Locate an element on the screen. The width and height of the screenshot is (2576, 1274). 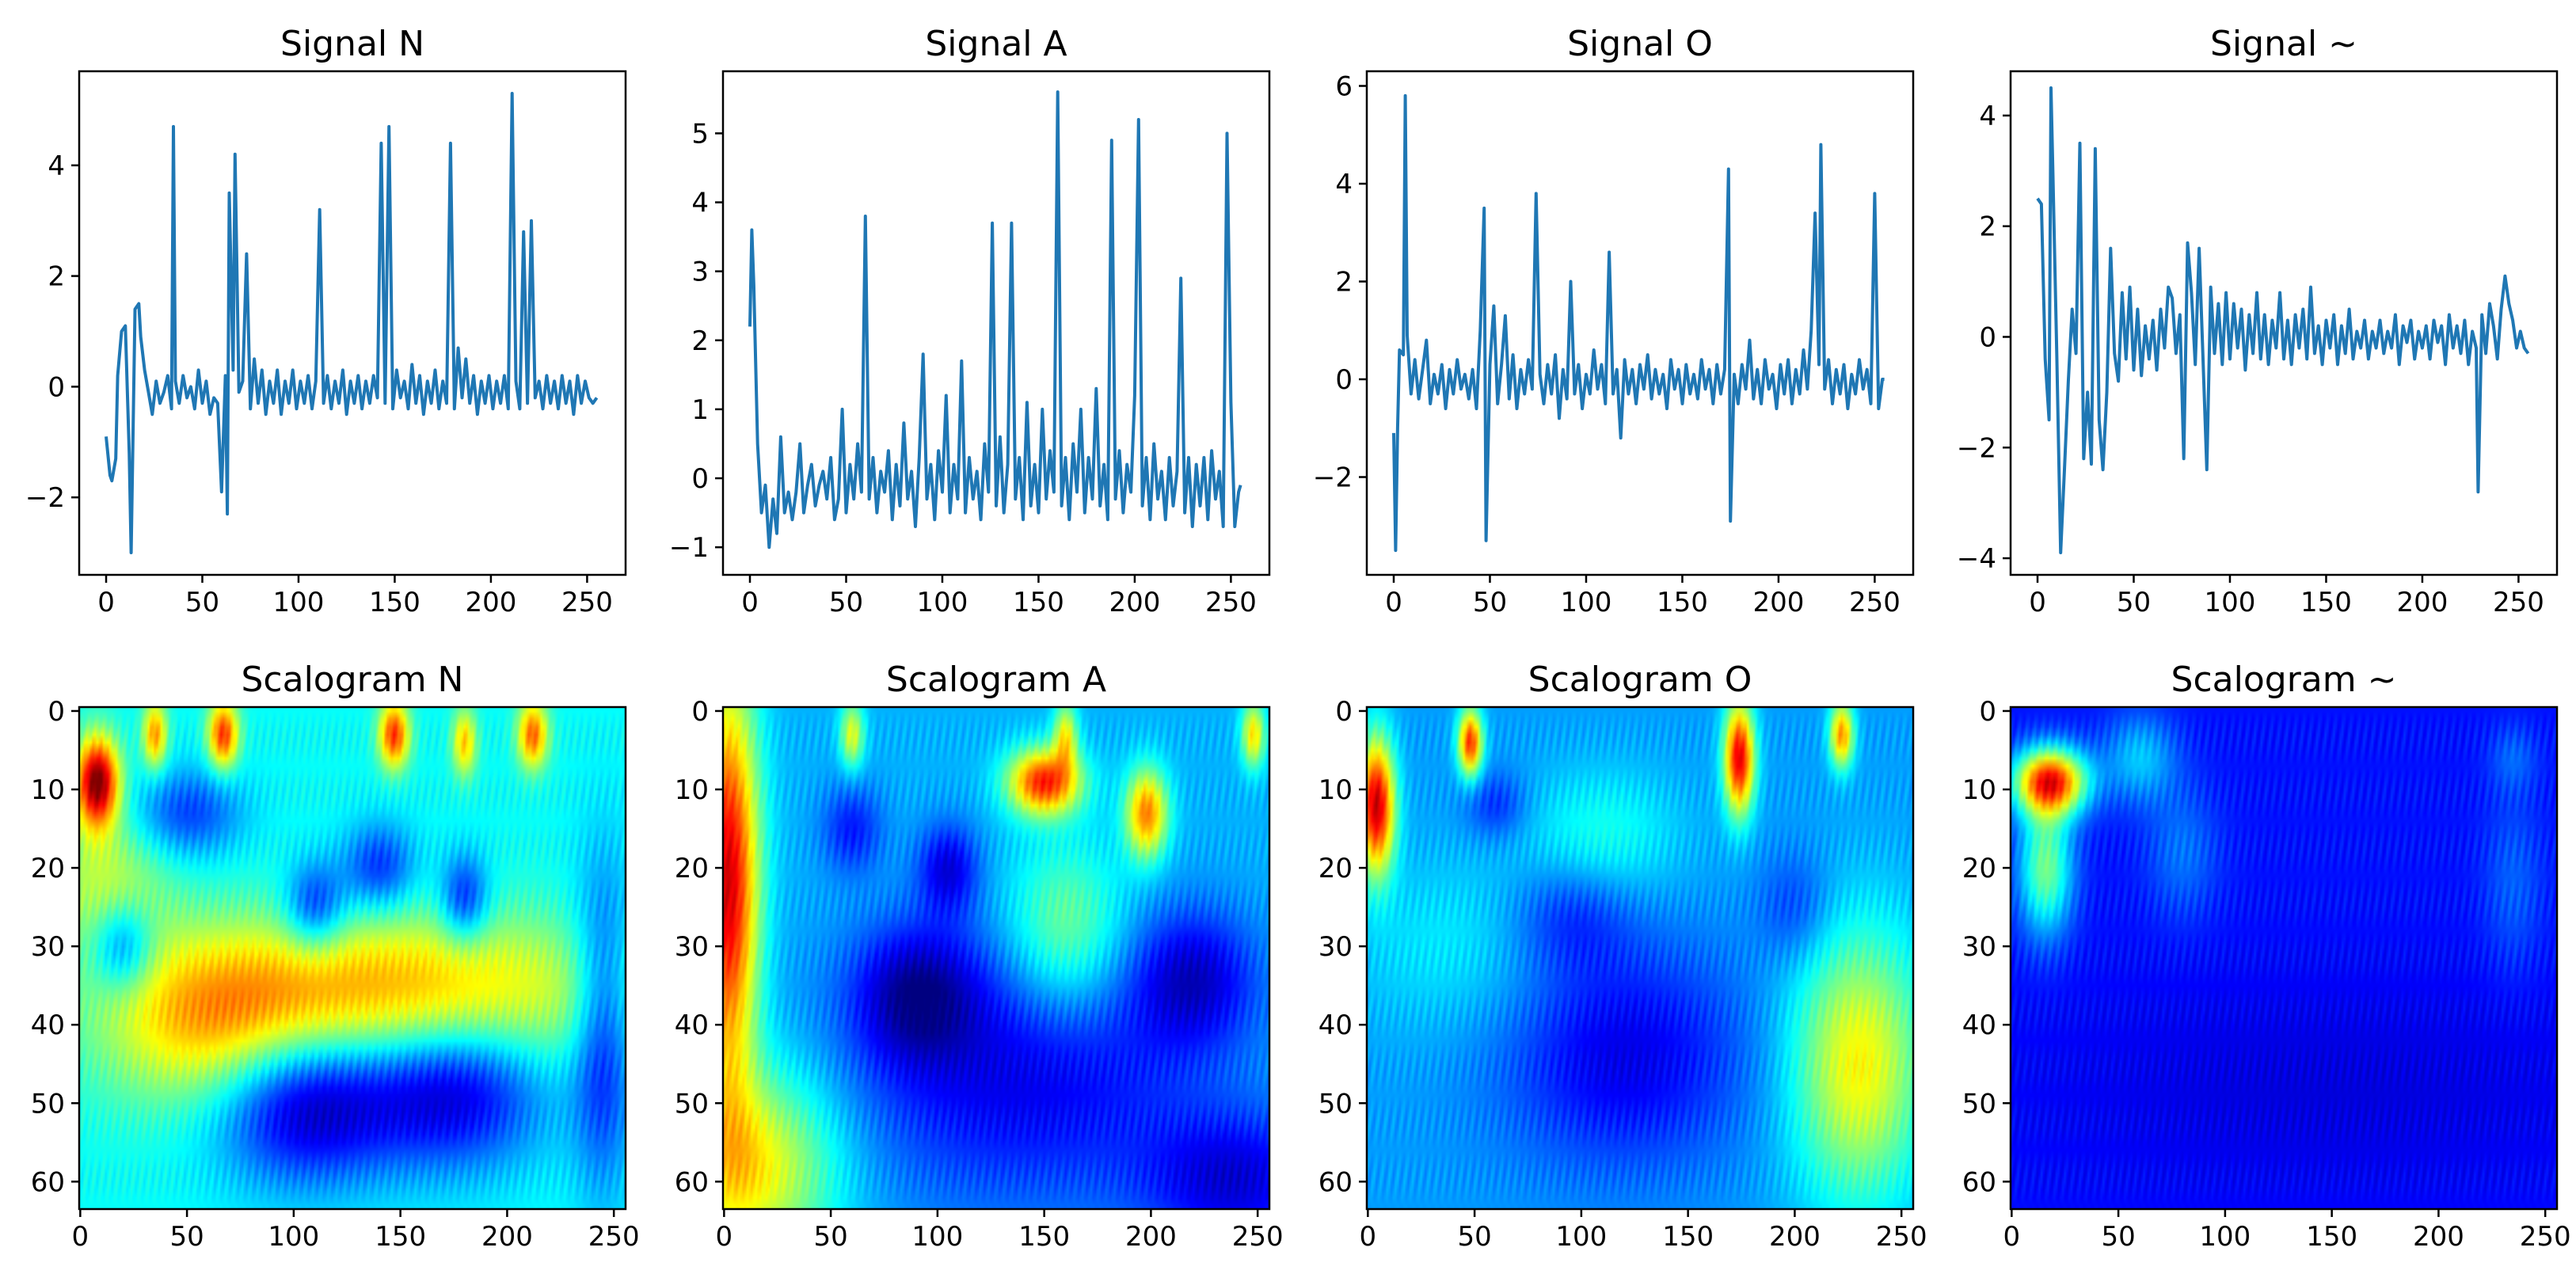
chart-title: Signal ~ is located at coordinates (2283, 44).